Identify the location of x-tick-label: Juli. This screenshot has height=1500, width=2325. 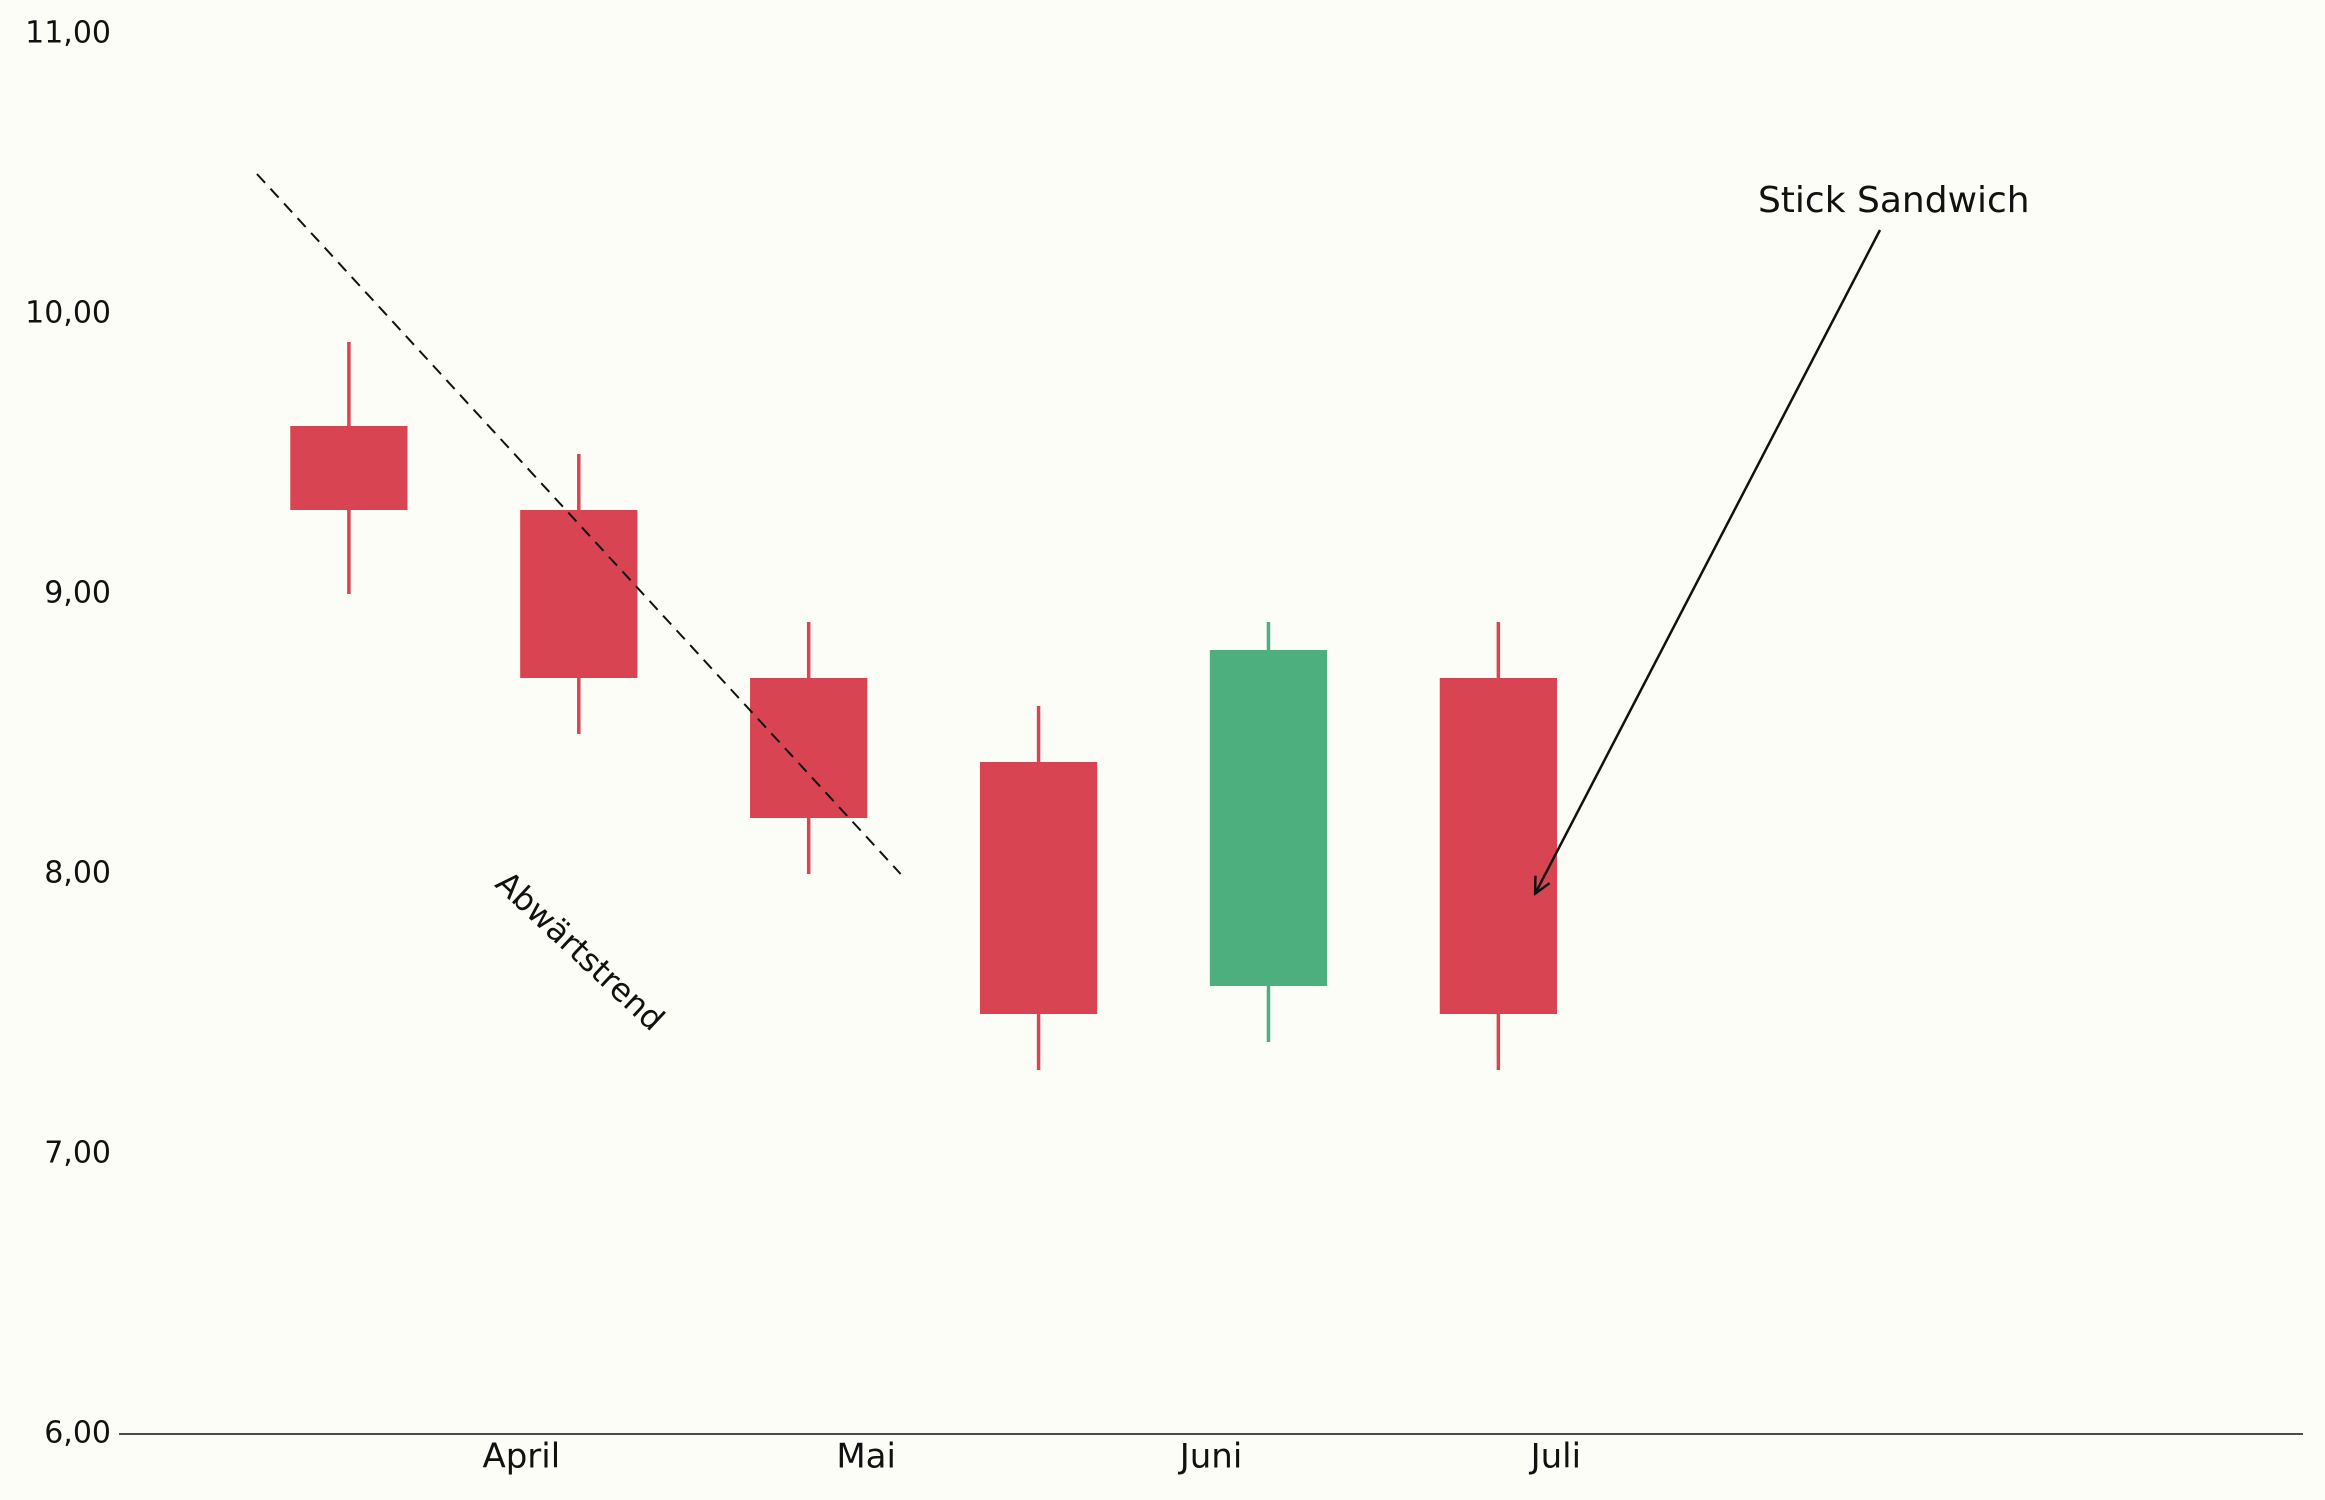
(1555, 1457).